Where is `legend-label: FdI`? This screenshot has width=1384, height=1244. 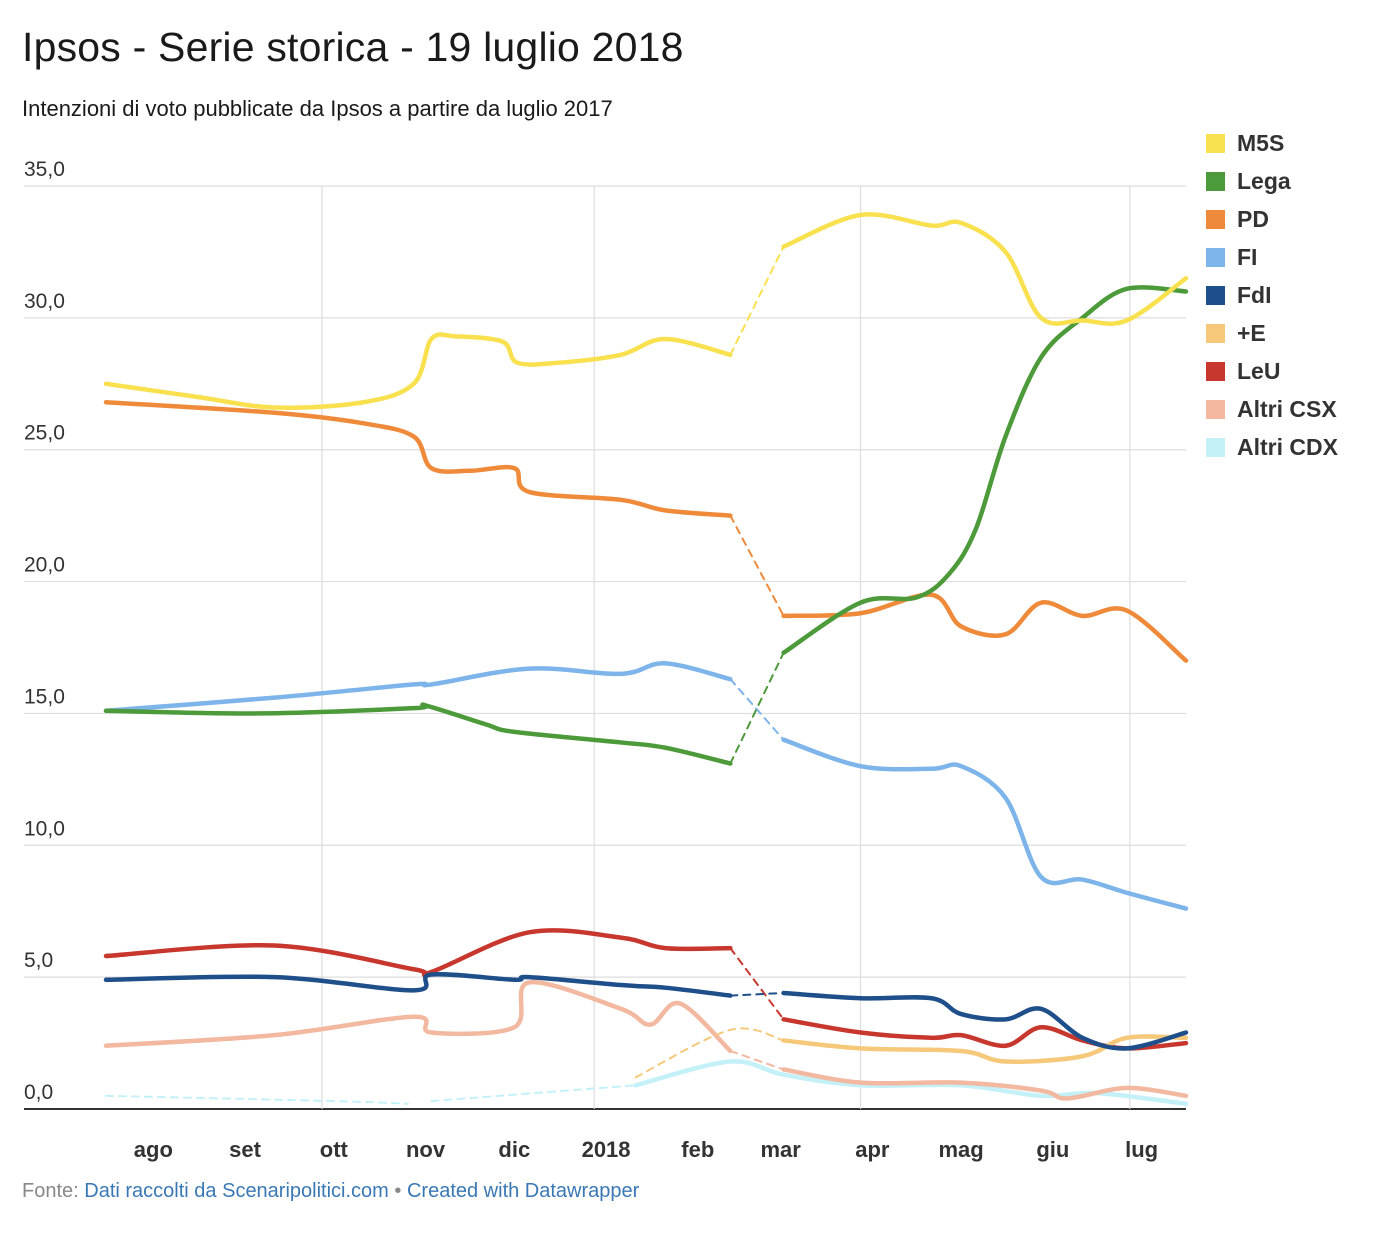
legend-label: FdI is located at coordinates (1254, 294).